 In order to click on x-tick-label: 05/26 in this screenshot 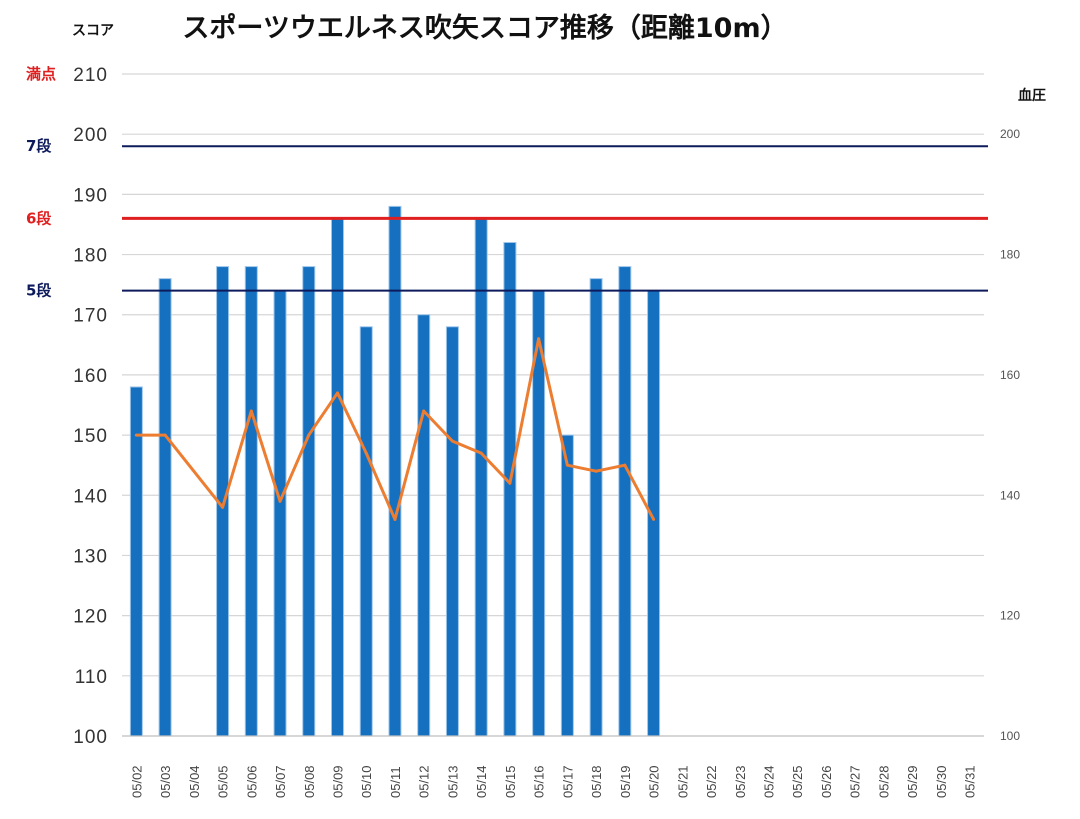, I will do `click(826, 781)`.